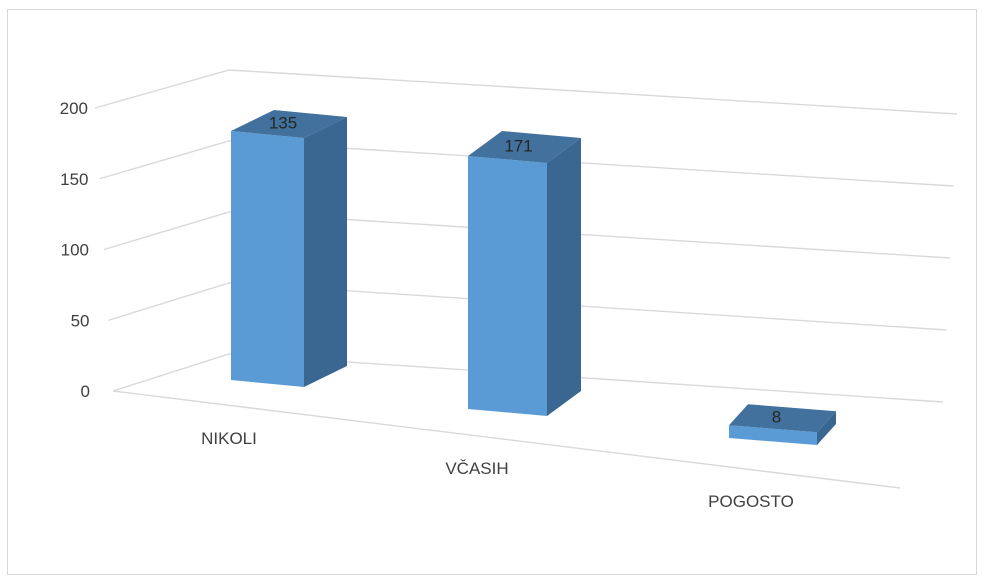 This screenshot has width=986, height=582. What do you see at coordinates (826, 428) in the screenshot?
I see `bar-side-POGOSTO` at bounding box center [826, 428].